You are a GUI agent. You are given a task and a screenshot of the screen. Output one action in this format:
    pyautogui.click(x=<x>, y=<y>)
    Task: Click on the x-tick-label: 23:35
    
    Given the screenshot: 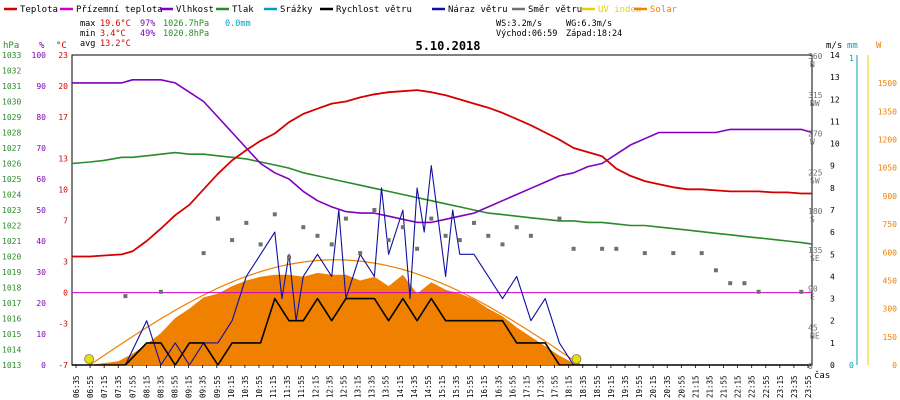 What is the action you would take?
    pyautogui.click(x=794, y=386)
    